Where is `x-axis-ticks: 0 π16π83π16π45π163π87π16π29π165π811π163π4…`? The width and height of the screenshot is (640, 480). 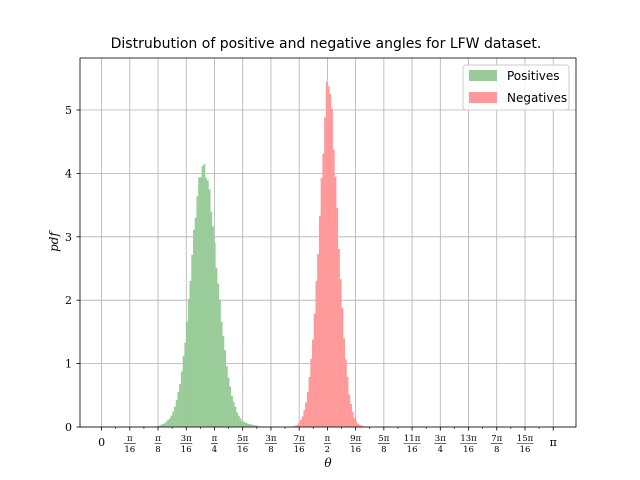 x-axis-ticks: 0 π16π83π16π45π163π87π16π29π165π811π163π4… is located at coordinates (327, 441).